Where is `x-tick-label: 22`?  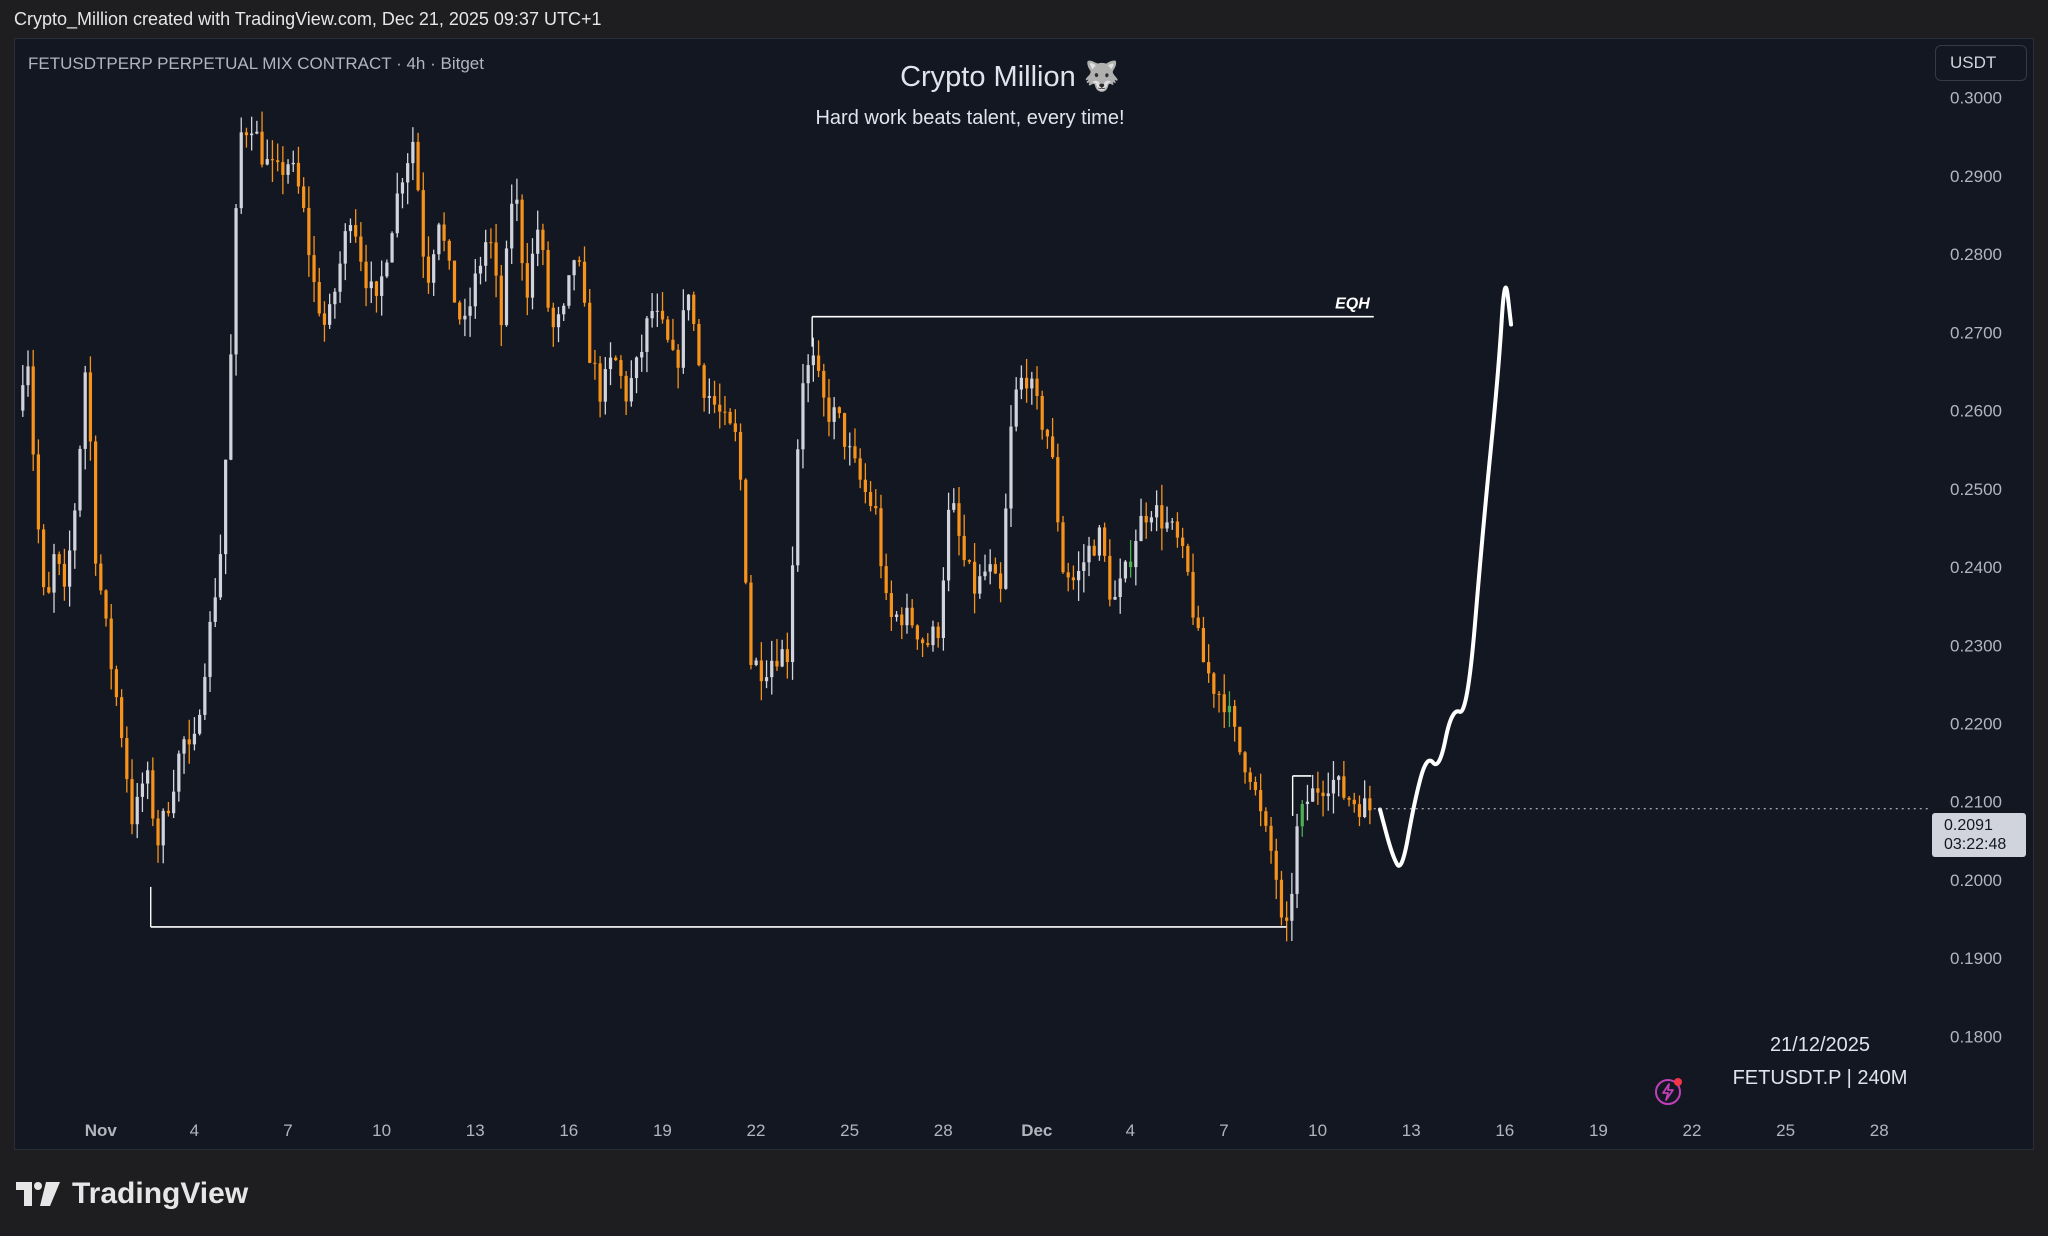 x-tick-label: 22 is located at coordinates (1692, 1130).